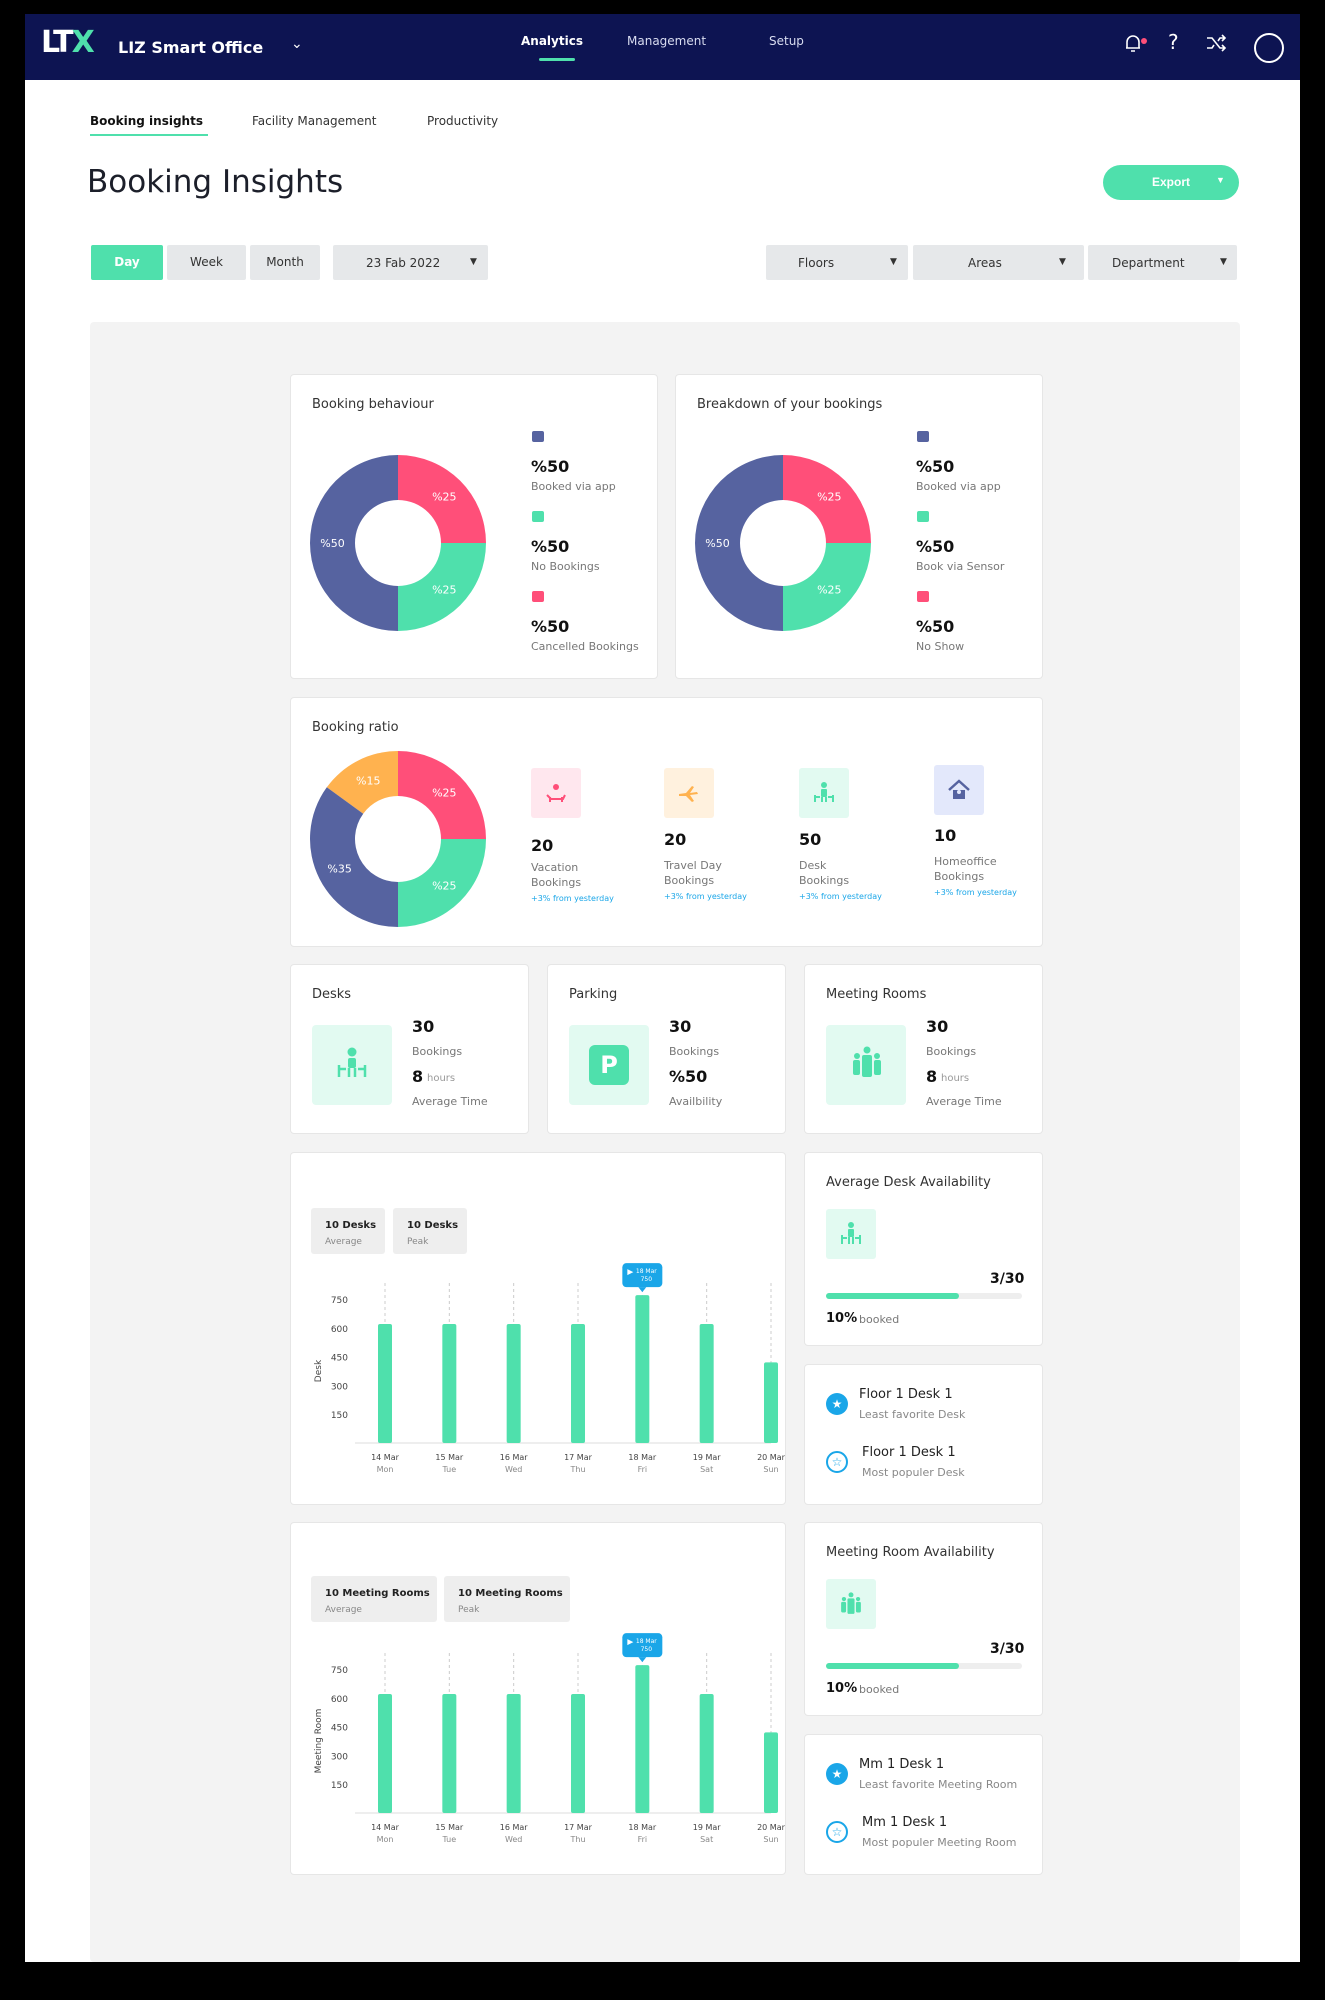 The height and width of the screenshot is (2000, 1325). I want to click on star-icon: ★, so click(837, 1404).